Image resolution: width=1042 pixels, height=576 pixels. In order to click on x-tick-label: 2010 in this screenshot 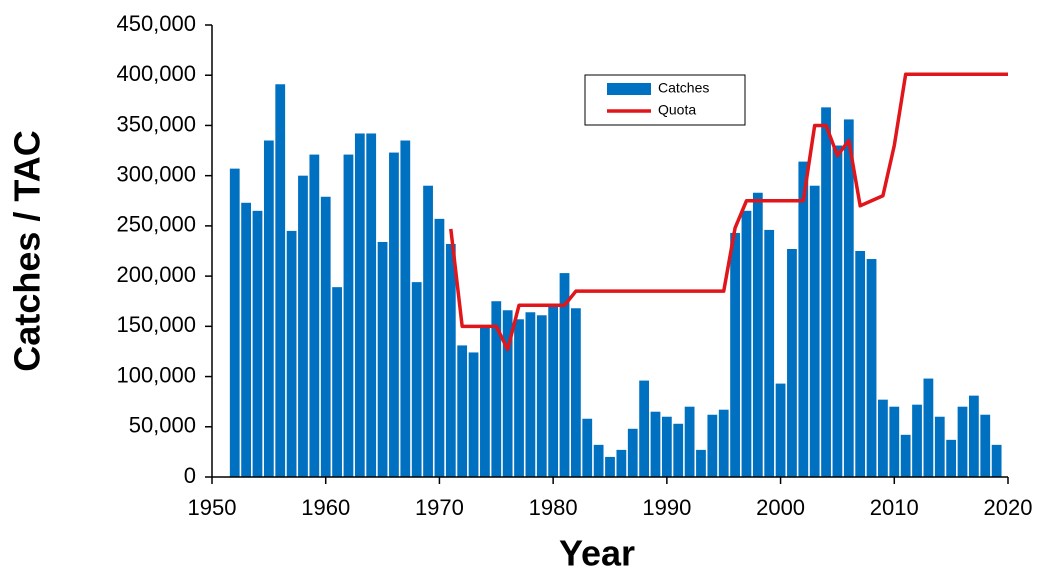, I will do `click(894, 507)`.